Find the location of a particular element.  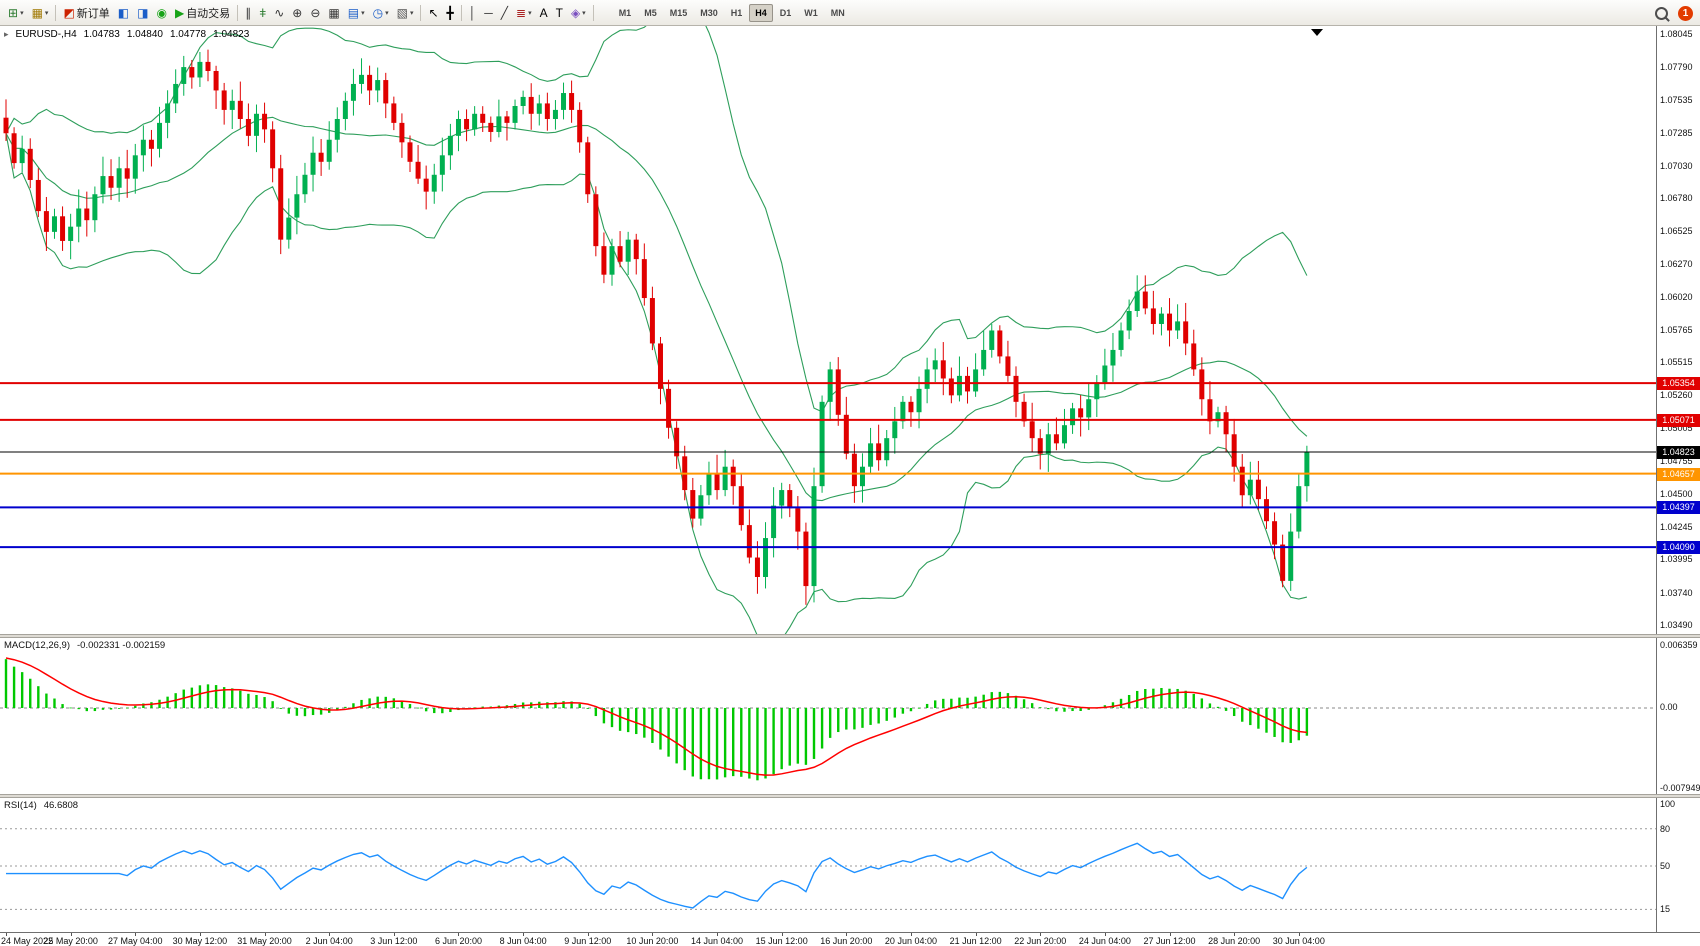

time-label: 14 Jun 04:00 is located at coordinates (717, 941).